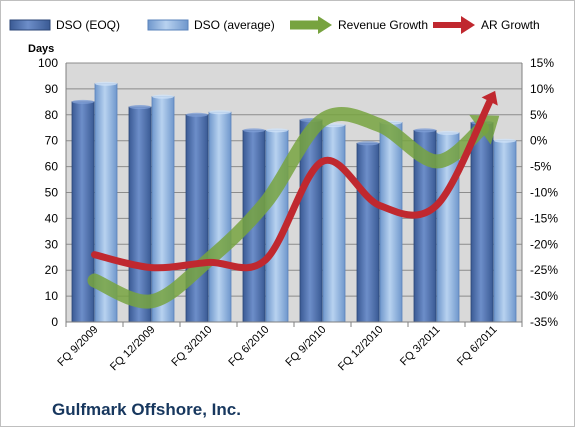 Image resolution: width=575 pixels, height=432 pixels. I want to click on y2-tick-label: 5%, so click(539, 115).